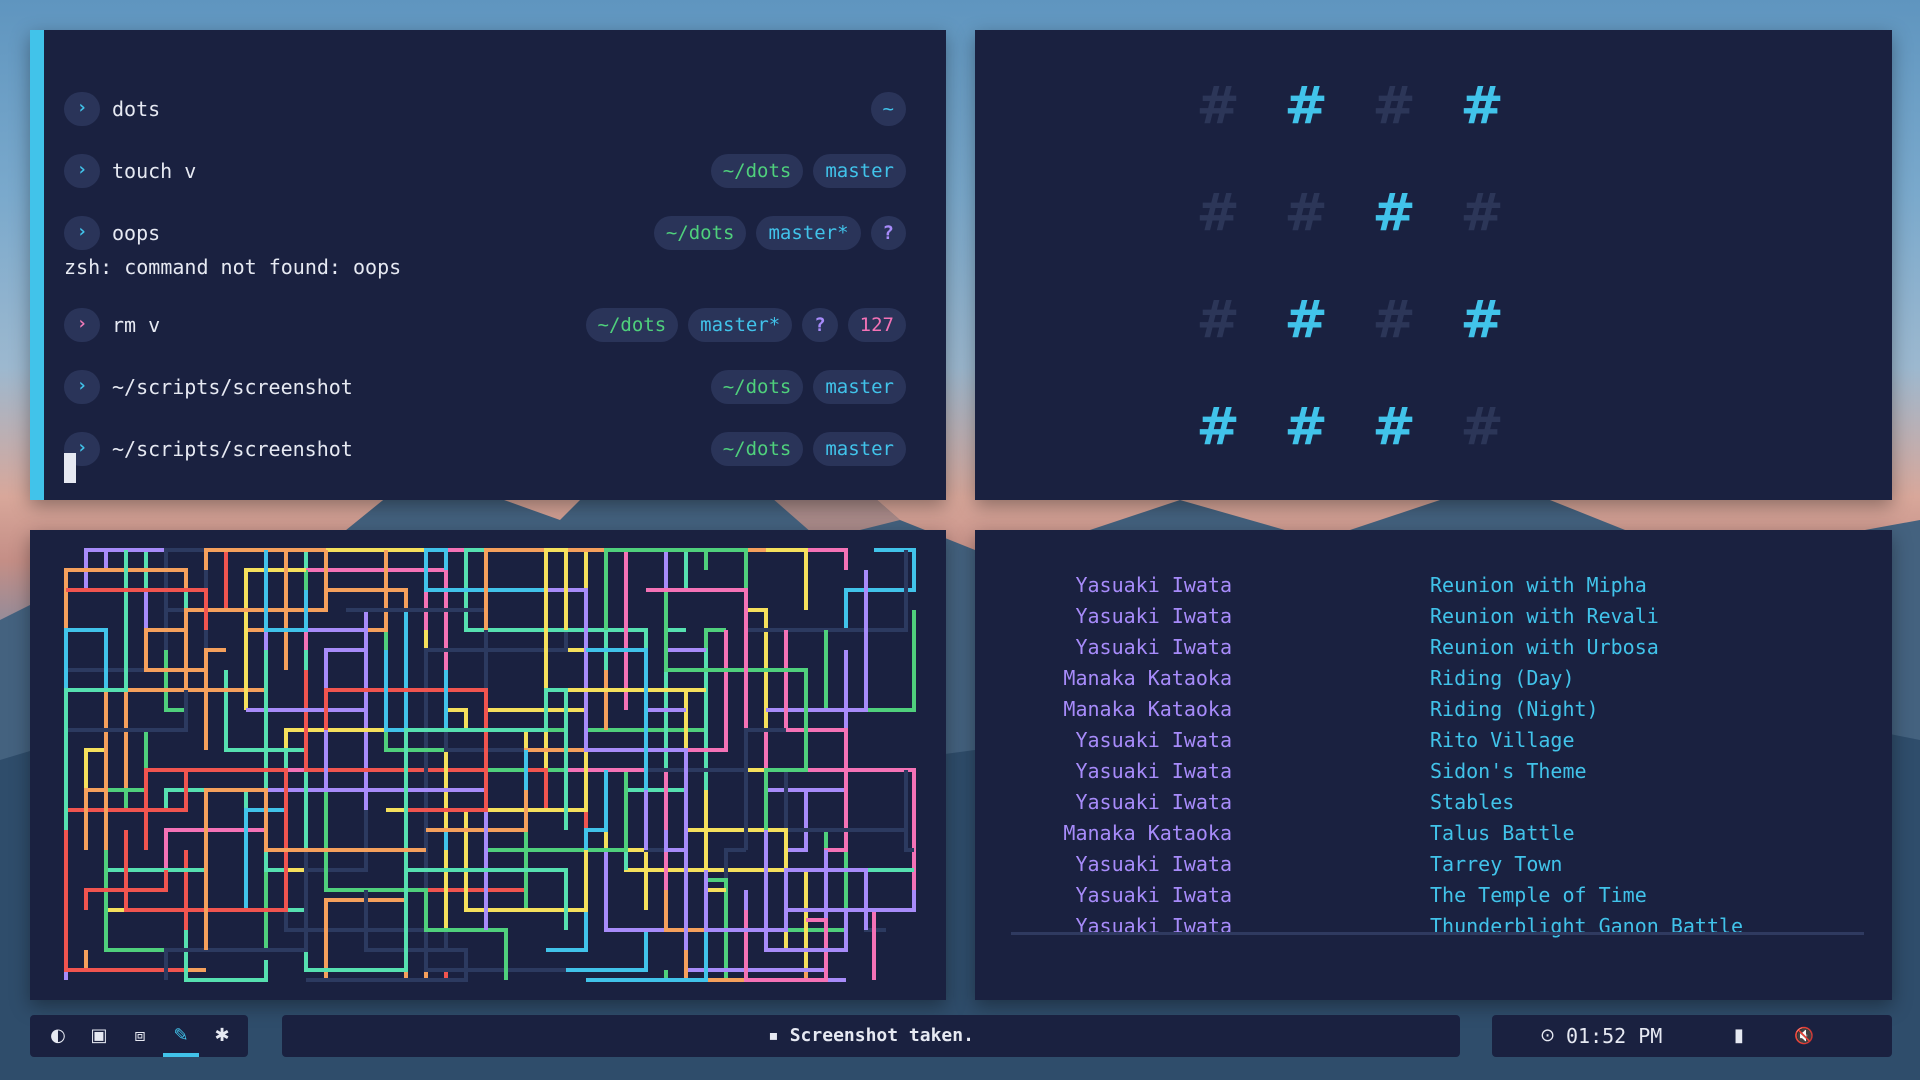  Describe the element at coordinates (99, 1035) in the screenshot. I see `terminal-icon: ▣` at that location.